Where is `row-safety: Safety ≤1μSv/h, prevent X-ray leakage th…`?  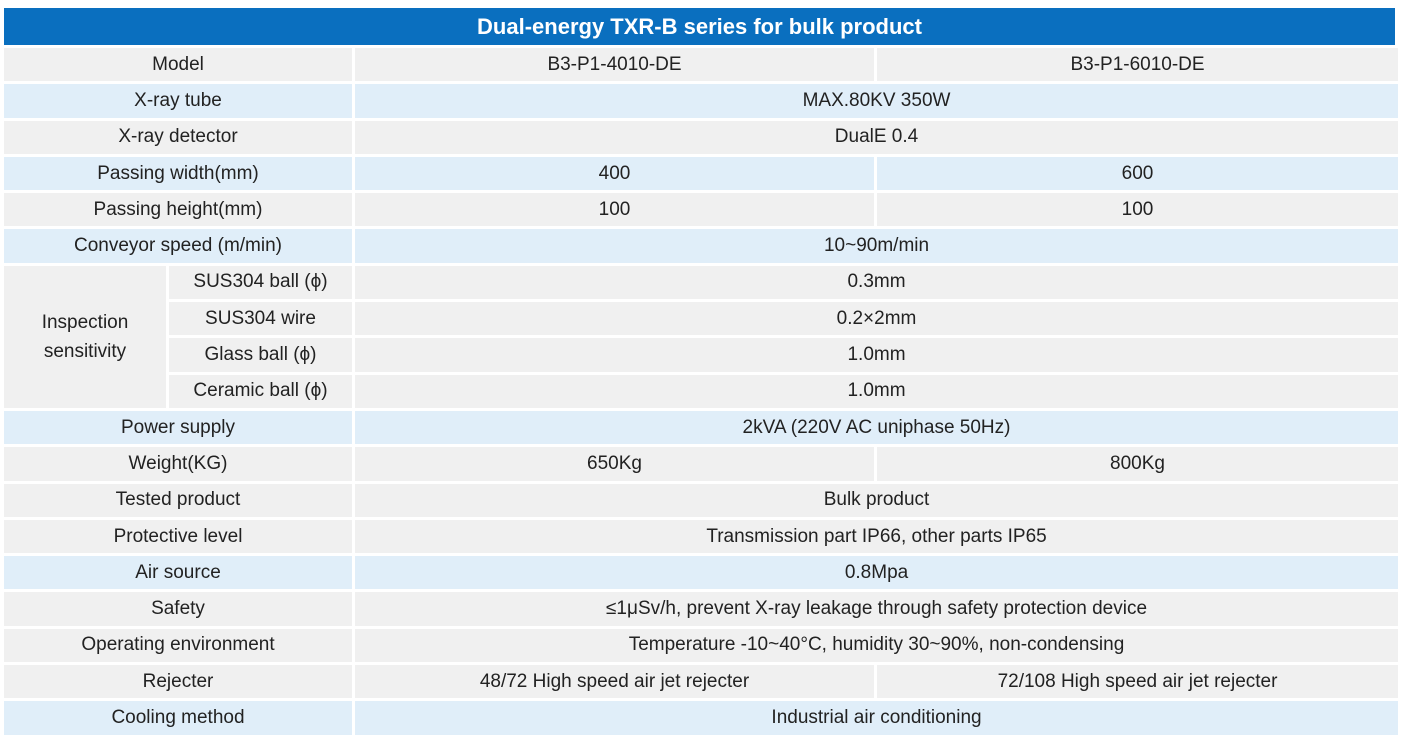
row-safety: Safety ≤1μSv/h, prevent X-ray leakage th… is located at coordinates (701, 610).